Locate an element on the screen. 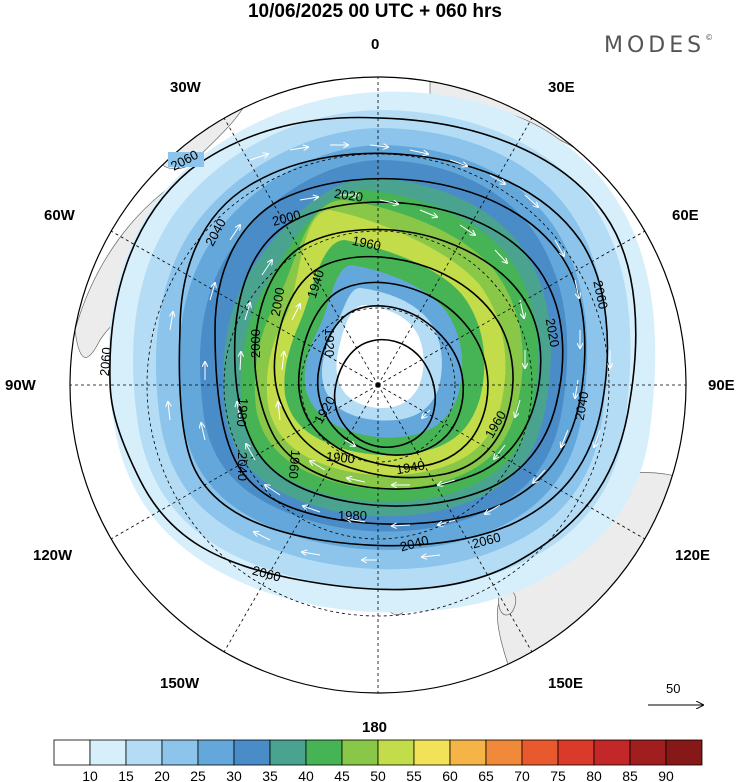  contour-1900 is located at coordinates (384, 393).